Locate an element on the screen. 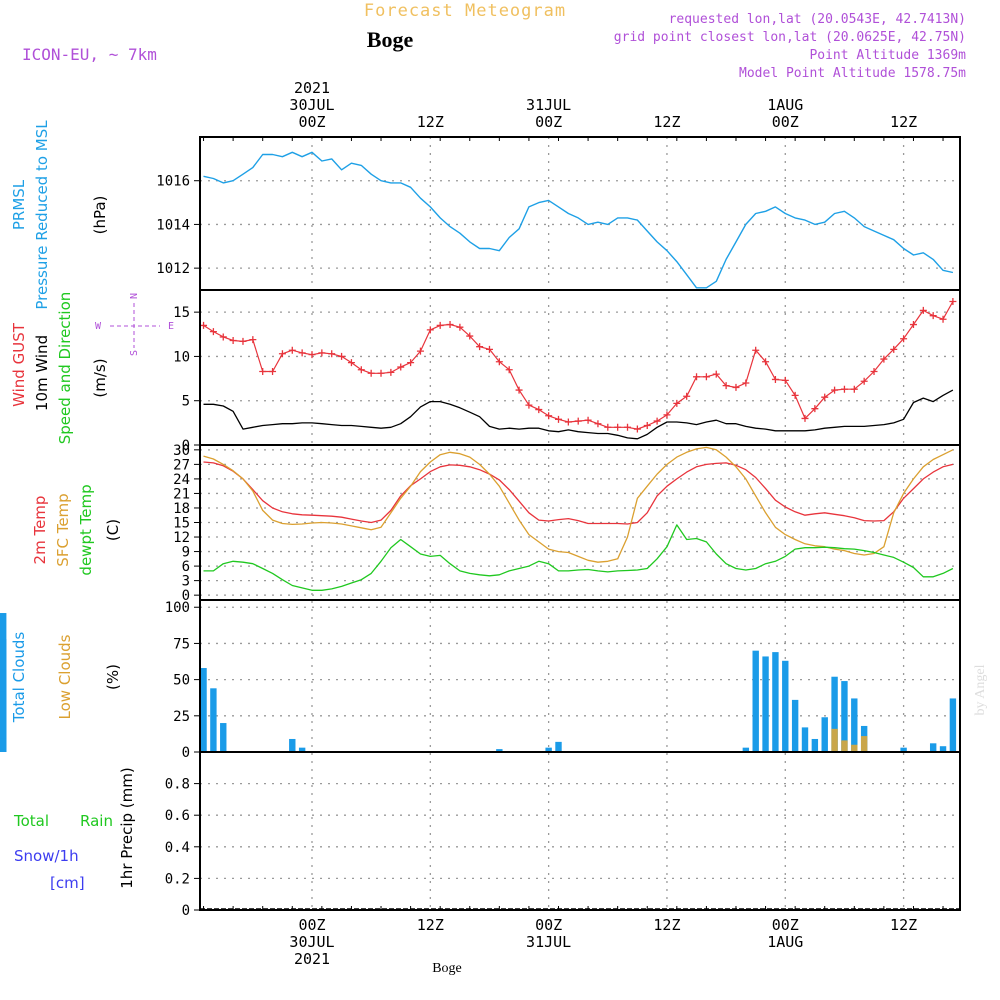 Image resolution: width=1000 pixels, height=1000 pixels. gust-line is located at coordinates (578, 365).